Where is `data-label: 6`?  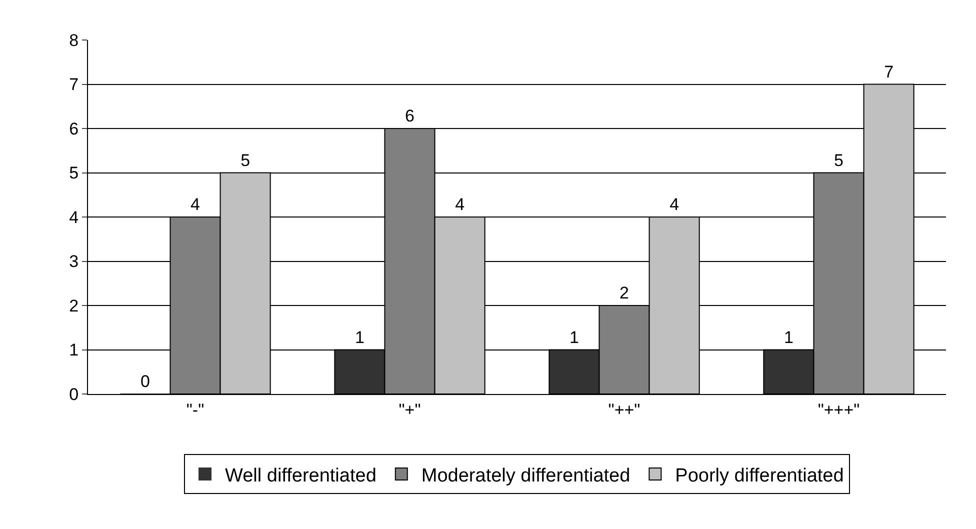 data-label: 6 is located at coordinates (409, 116).